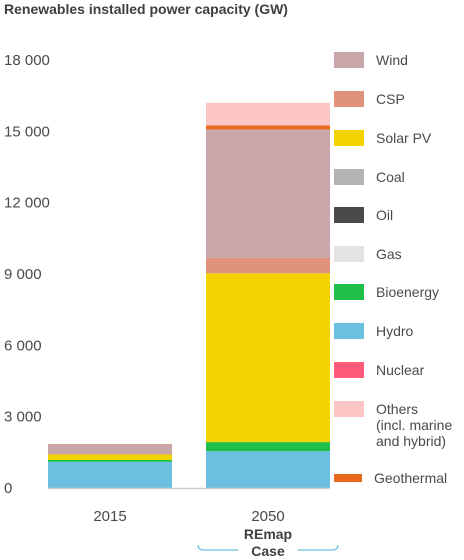  What do you see at coordinates (268, 469) in the screenshot?
I see `bar-segment-2050-hydro` at bounding box center [268, 469].